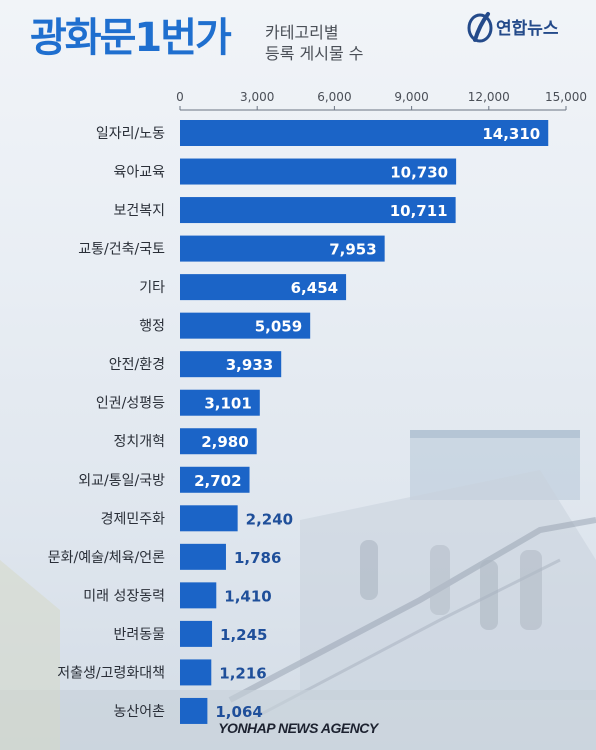 The width and height of the screenshot is (596, 750). I want to click on category-label: 안전/환경, so click(137, 365).